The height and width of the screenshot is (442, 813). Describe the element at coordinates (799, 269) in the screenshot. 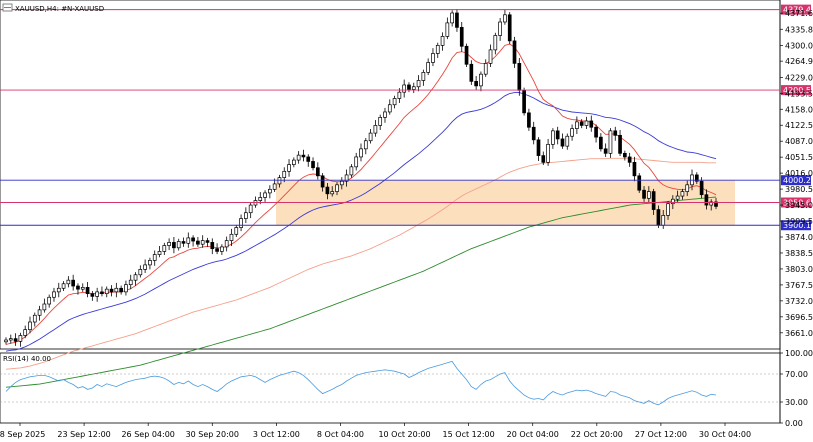

I see `price-tick-label: 3803.00` at that location.